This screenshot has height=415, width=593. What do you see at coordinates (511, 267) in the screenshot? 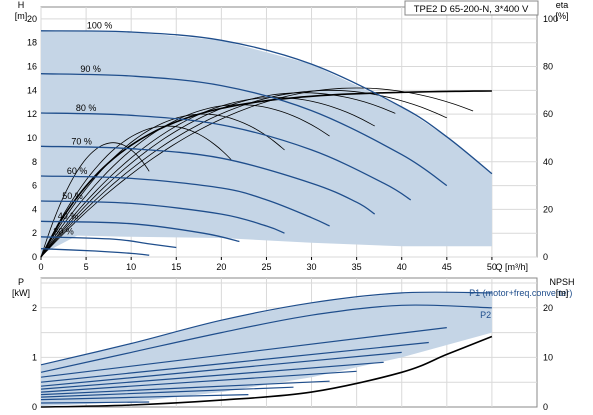
I see `x-axis-label: Q [m³/h]` at bounding box center [511, 267].